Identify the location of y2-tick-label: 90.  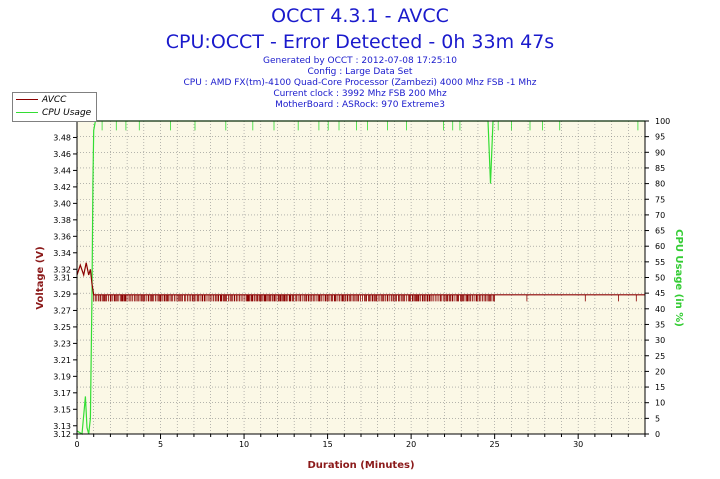
(660, 152).